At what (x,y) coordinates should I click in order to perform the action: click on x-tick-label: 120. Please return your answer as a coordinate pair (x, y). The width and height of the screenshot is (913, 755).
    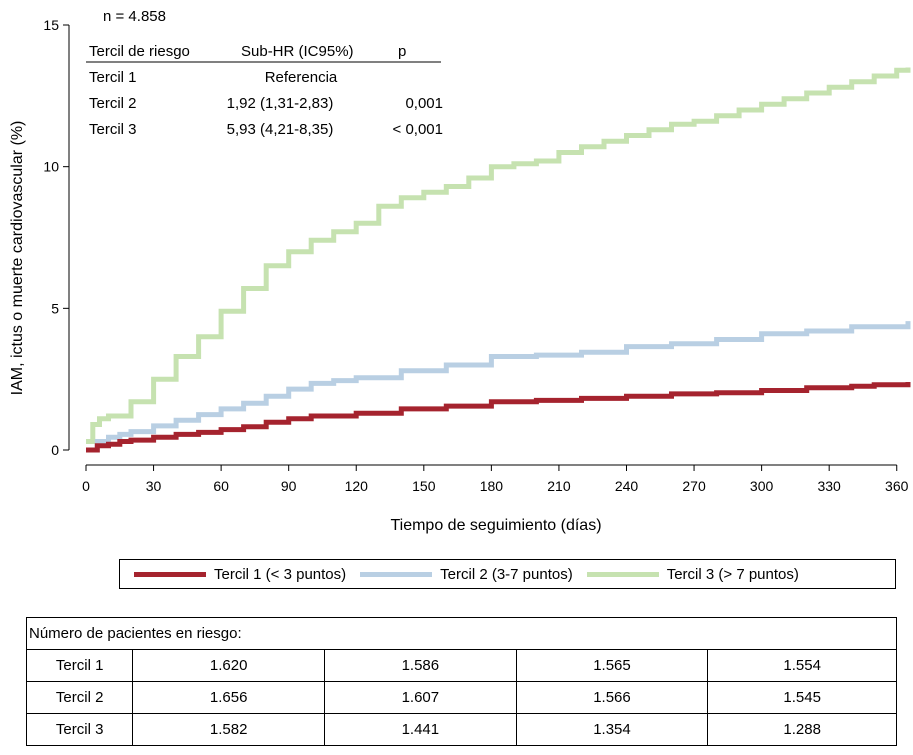
    Looking at the image, I should click on (357, 486).